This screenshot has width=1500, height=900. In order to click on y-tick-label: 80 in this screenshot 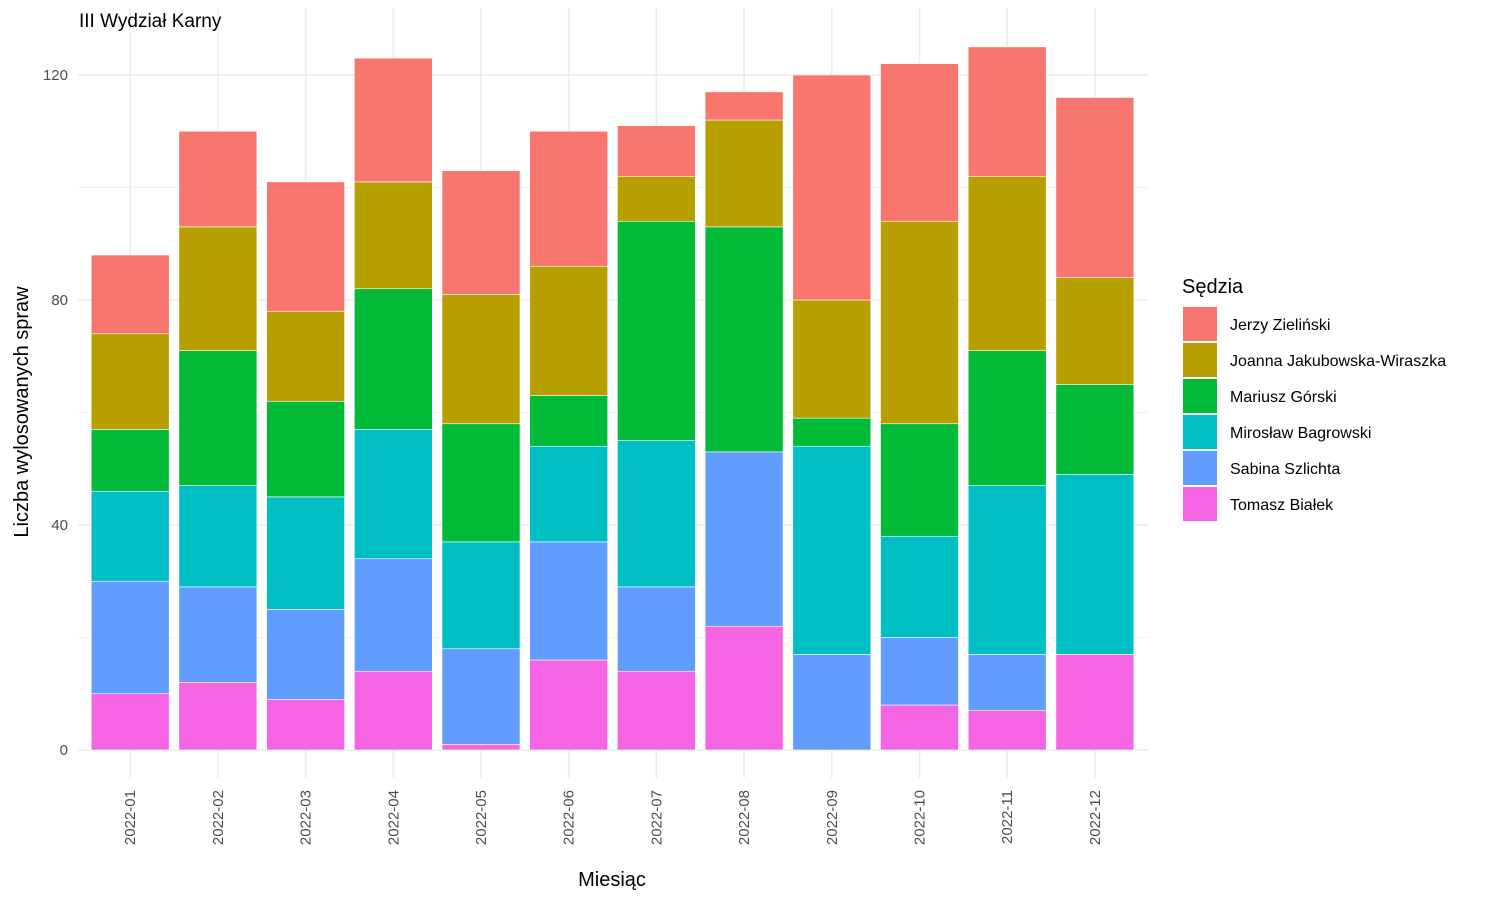, I will do `click(59, 300)`.